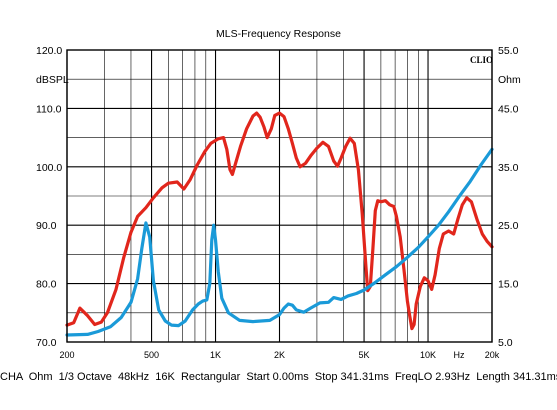  What do you see at coordinates (151, 355) in the screenshot?
I see `x-tick-label: 500` at bounding box center [151, 355].